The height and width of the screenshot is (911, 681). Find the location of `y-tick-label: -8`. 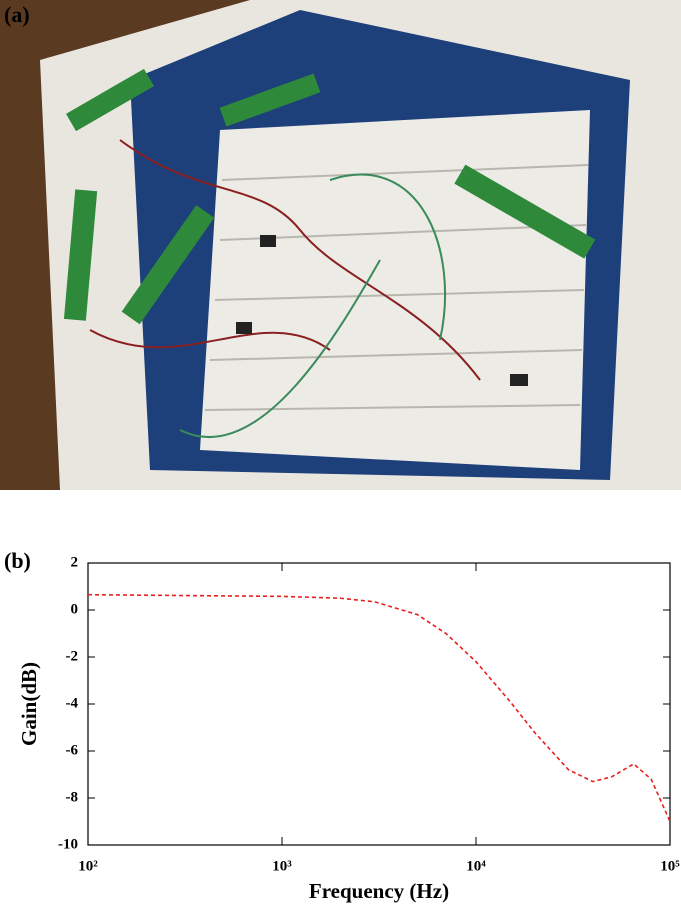

y-tick-label: -8 is located at coordinates (72, 797).